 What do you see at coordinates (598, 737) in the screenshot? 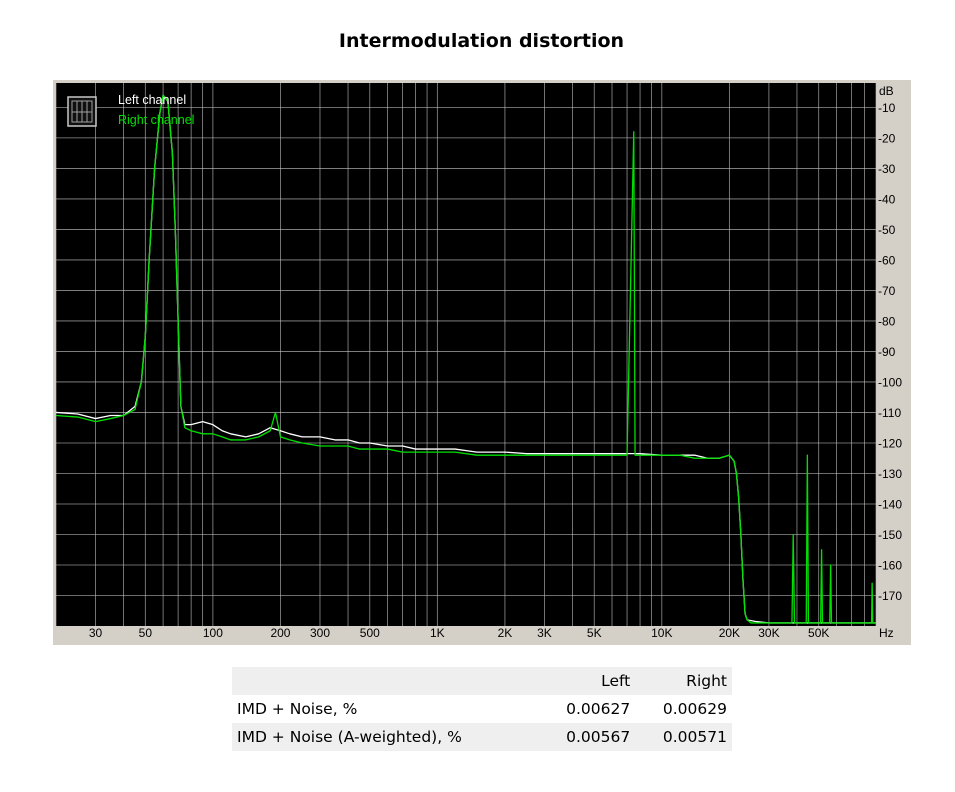
I see `row-left-value: 0.00567` at bounding box center [598, 737].